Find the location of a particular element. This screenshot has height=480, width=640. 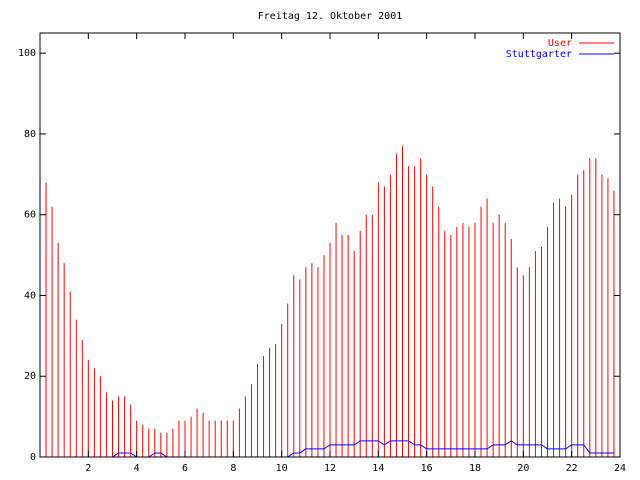

x-tick-label: 12 is located at coordinates (330, 468).